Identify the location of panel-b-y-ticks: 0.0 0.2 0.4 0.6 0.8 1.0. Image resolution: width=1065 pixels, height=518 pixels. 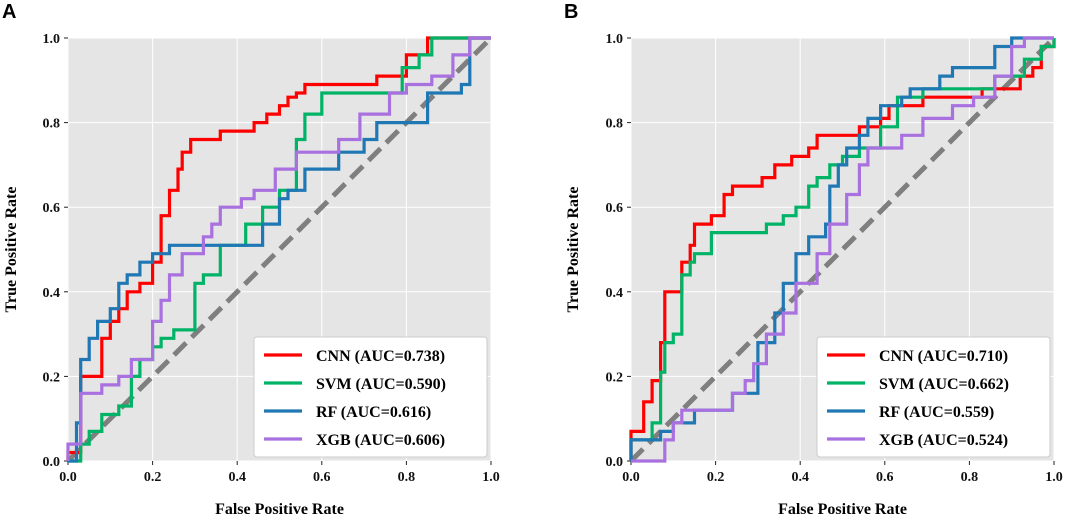
(618, 251).